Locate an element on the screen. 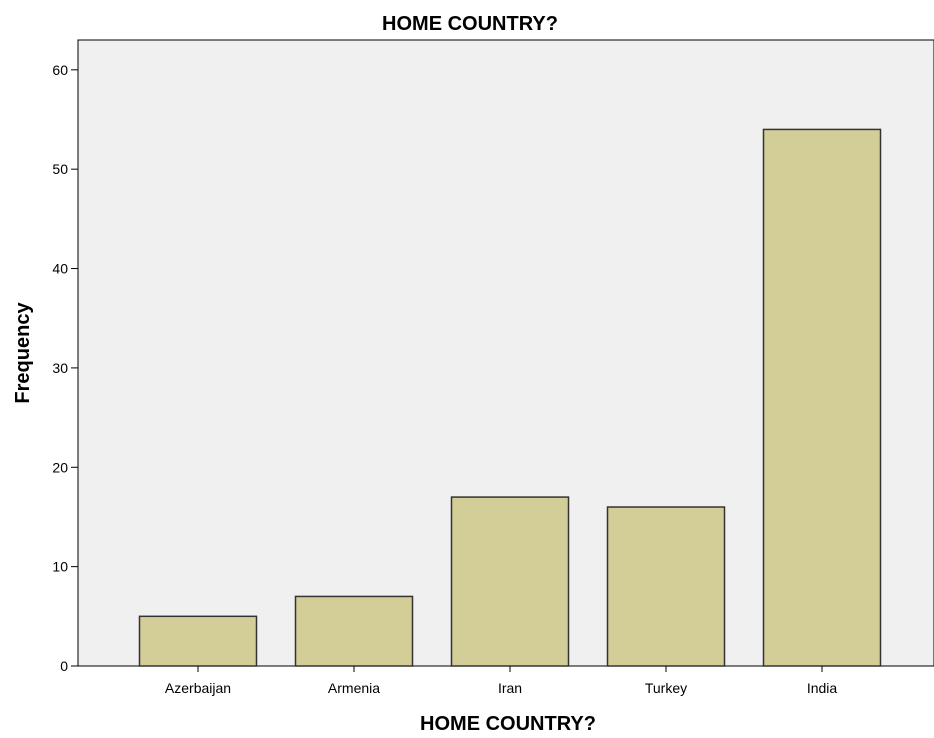  chart-title: HOME COUNTRY? is located at coordinates (470, 24).